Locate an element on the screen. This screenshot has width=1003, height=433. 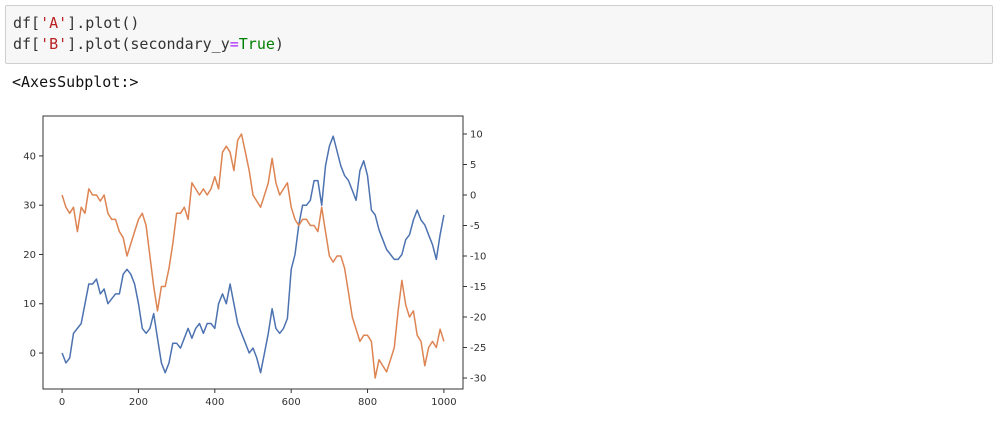
y-tick-label: 0 is located at coordinates (33, 354).